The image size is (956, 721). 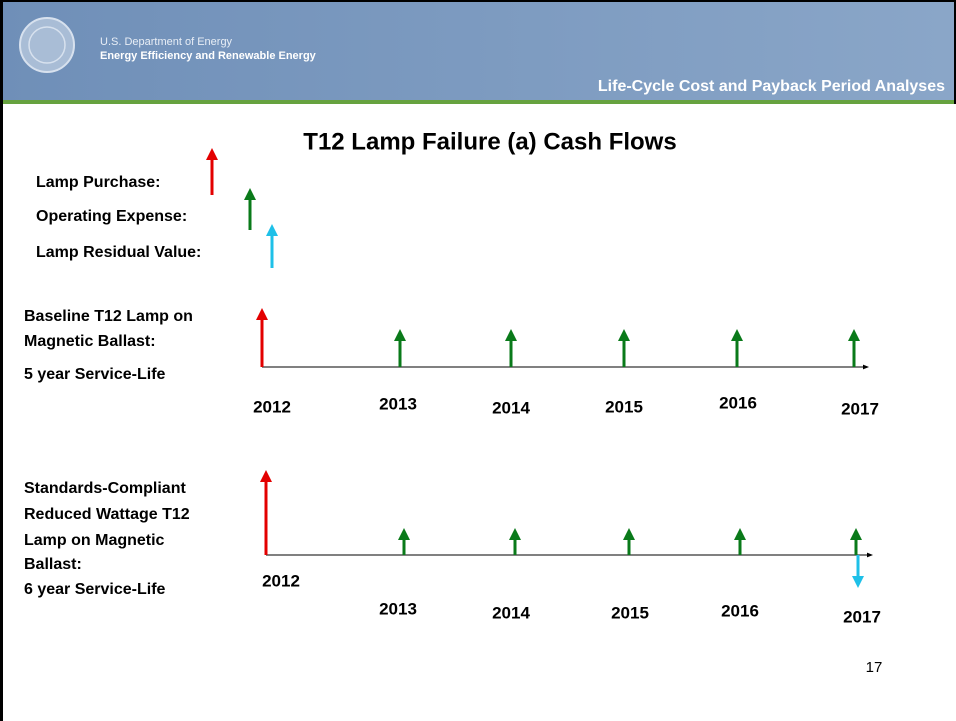 What do you see at coordinates (95, 589) in the screenshot?
I see `service-life: 6 year Service-Life` at bounding box center [95, 589].